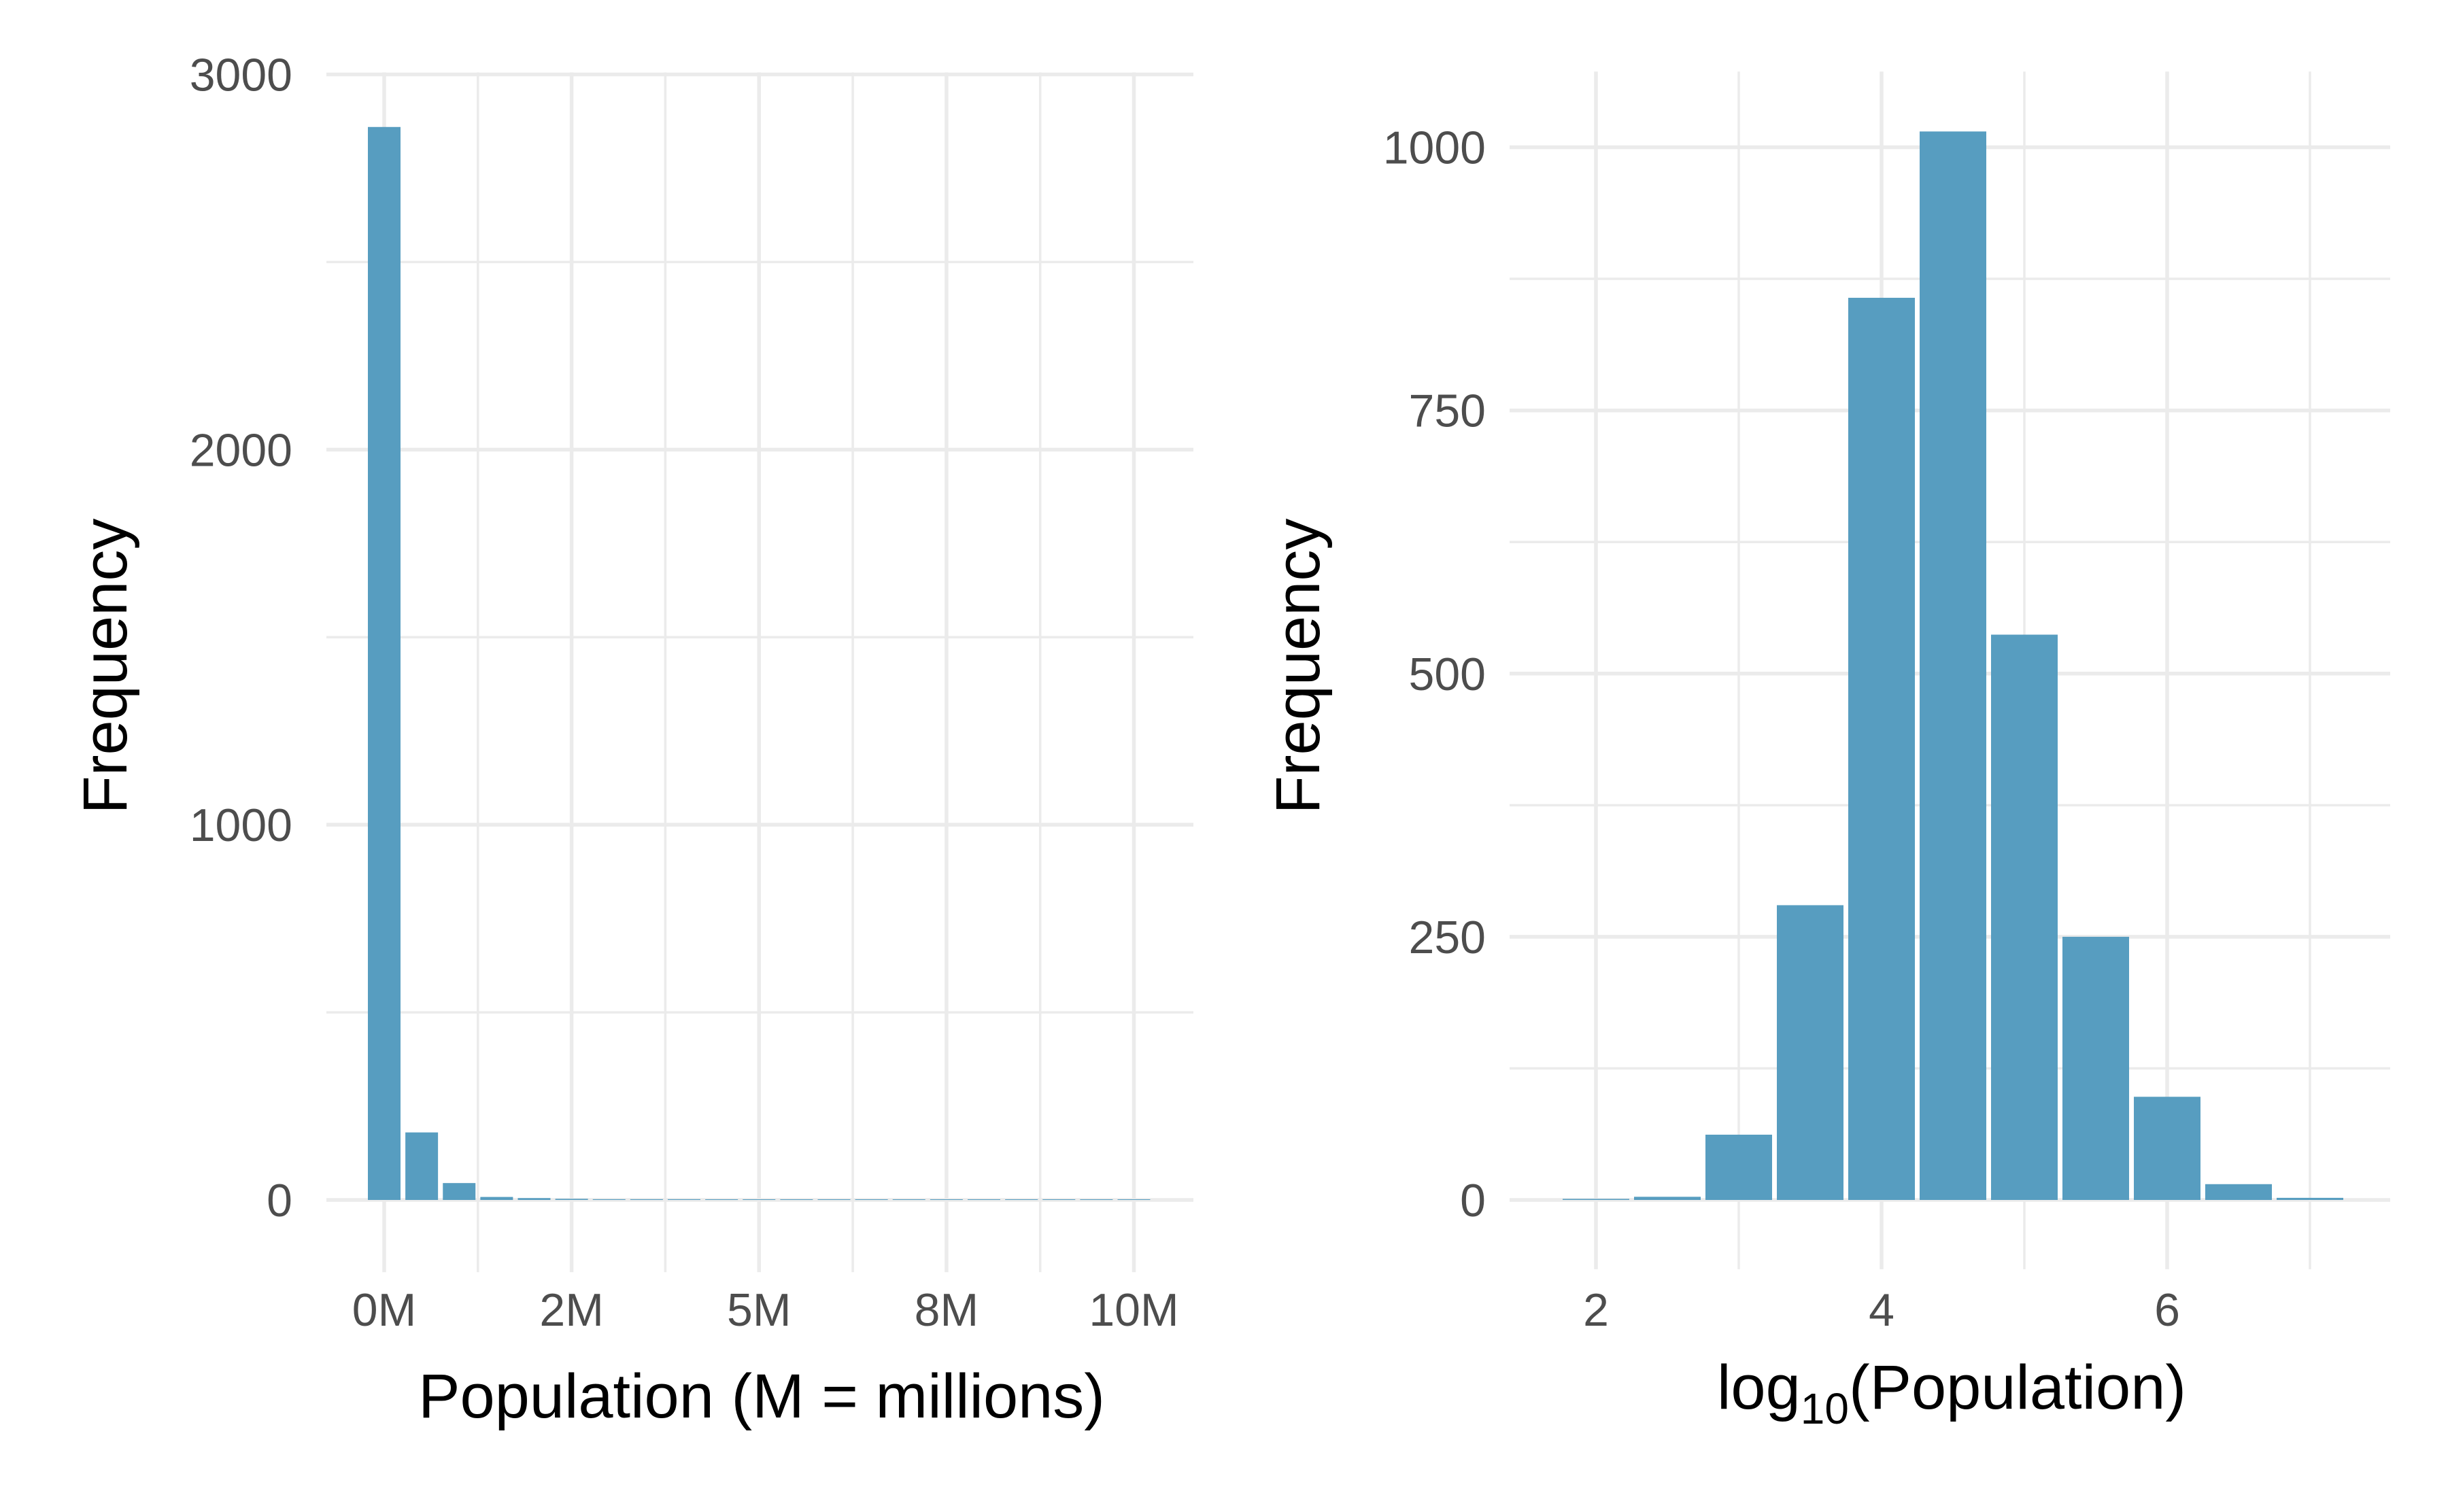  What do you see at coordinates (759, 1310) in the screenshot?
I see `left-x-tick-label: 5M` at bounding box center [759, 1310].